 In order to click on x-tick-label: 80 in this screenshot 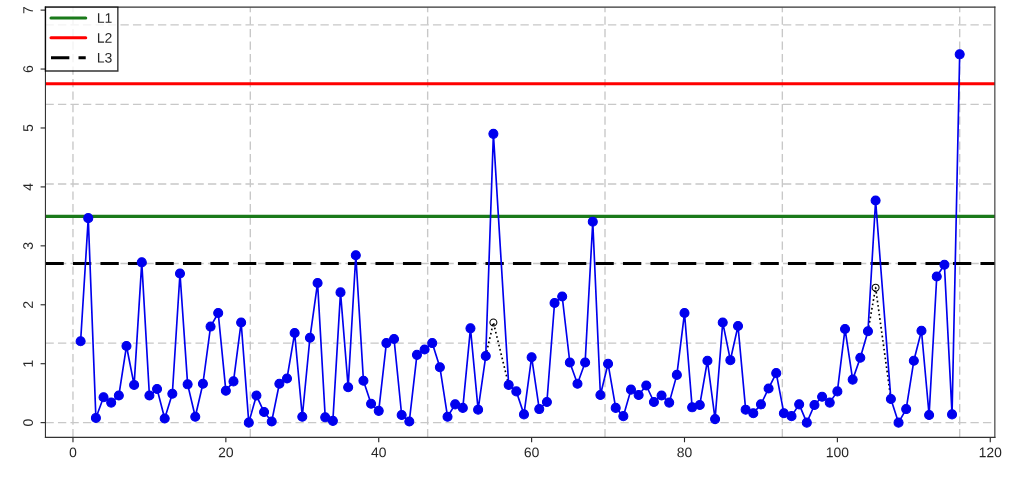, I will do `click(684, 452)`.